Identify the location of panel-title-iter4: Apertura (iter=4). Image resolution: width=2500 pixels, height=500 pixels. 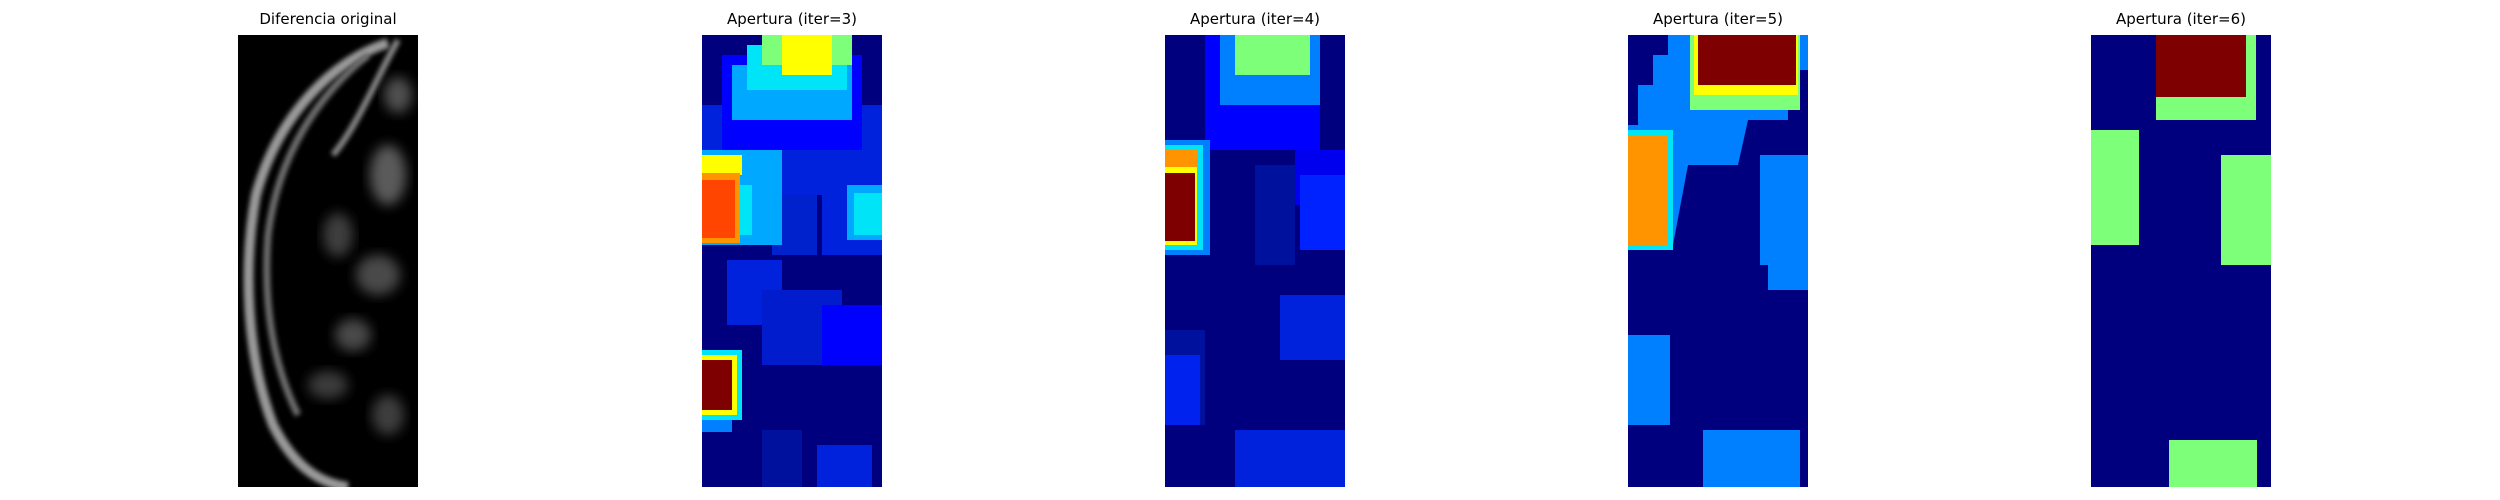
(1255, 19).